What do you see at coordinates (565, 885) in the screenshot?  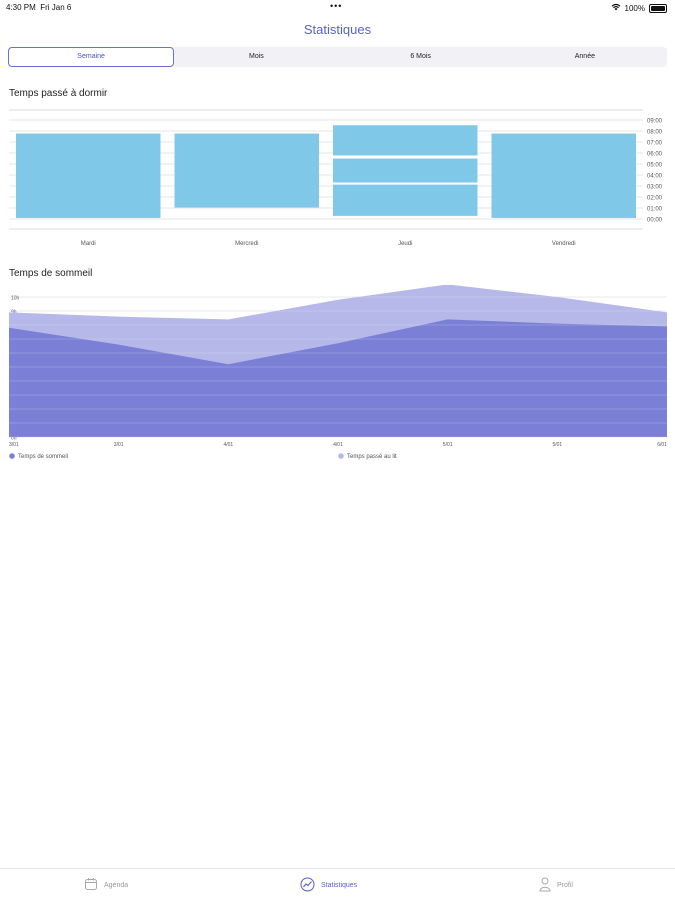 I see `tab-profil-label: Profil` at bounding box center [565, 885].